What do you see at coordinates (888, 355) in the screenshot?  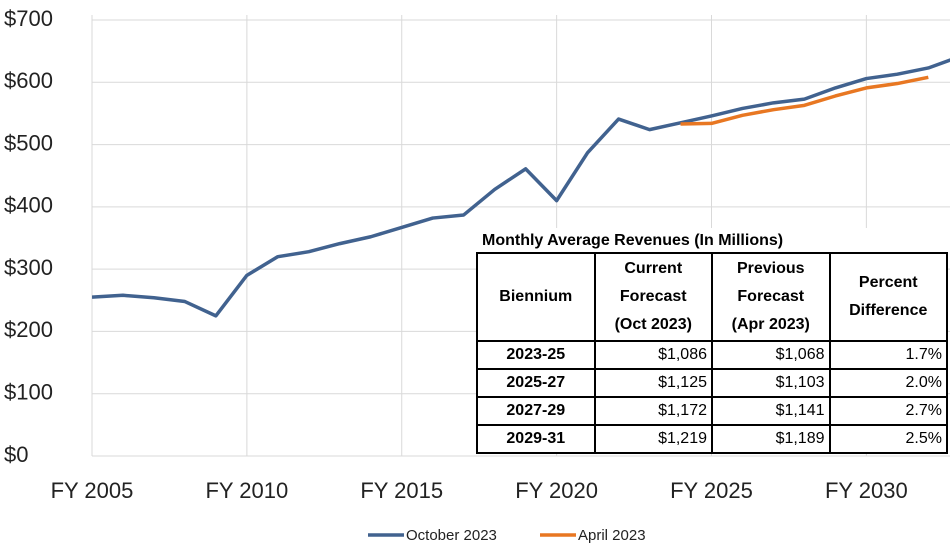 I see `table-cell: 1.7%` at bounding box center [888, 355].